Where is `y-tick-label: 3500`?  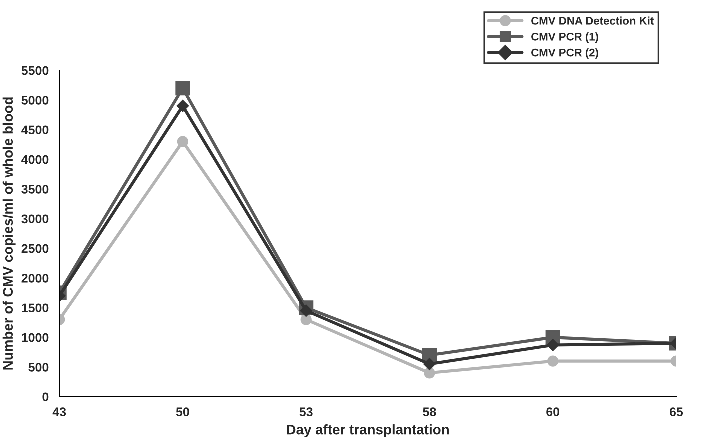 y-tick-label: 3500 is located at coordinates (35, 189).